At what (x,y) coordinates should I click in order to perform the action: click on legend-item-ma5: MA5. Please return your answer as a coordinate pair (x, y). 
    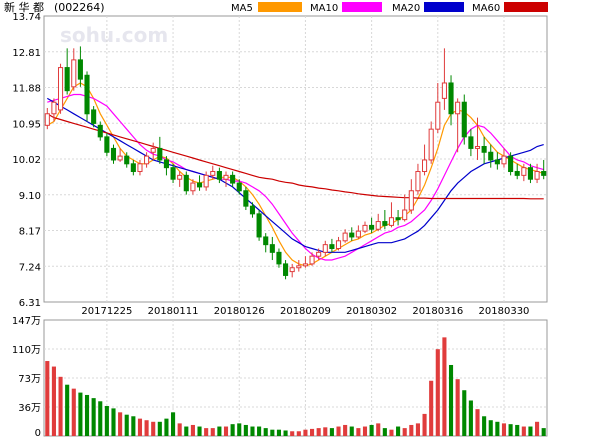
    Looking at the image, I should click on (266, 8).